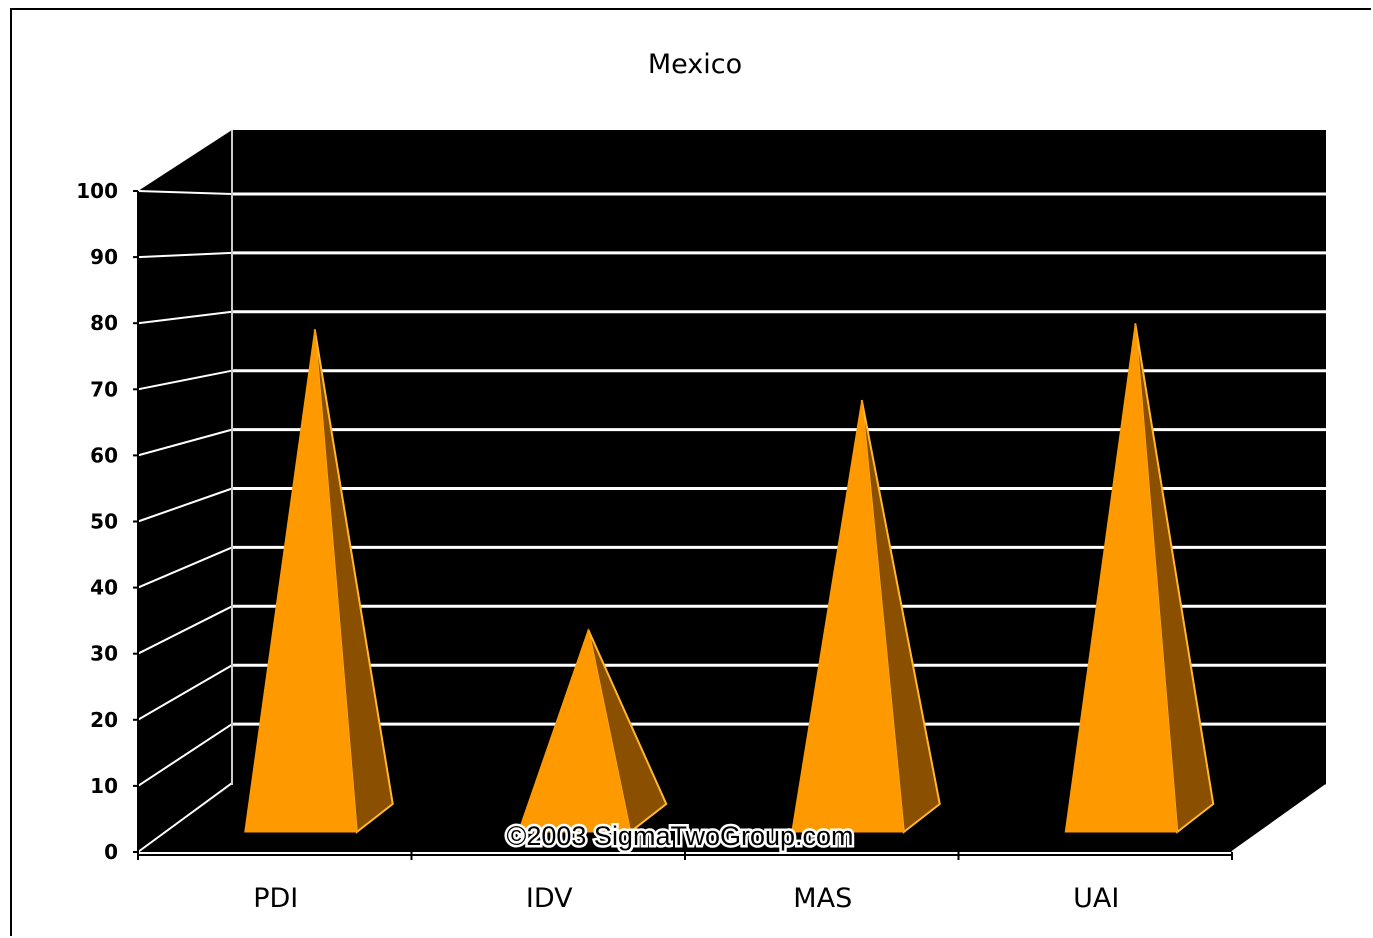 The image size is (1373, 938). Describe the element at coordinates (1096, 898) in the screenshot. I see `x-category-label: UAI` at that location.